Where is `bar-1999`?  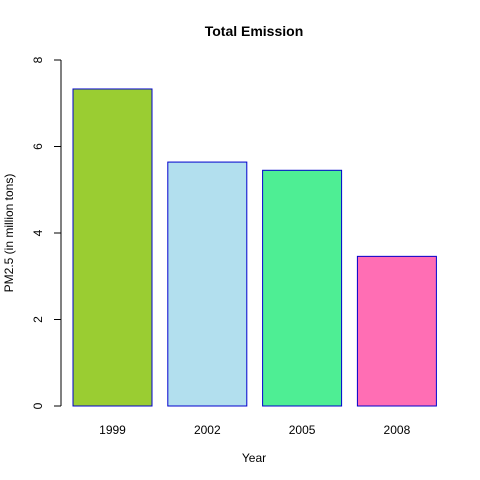 bar-1999 is located at coordinates (112, 247).